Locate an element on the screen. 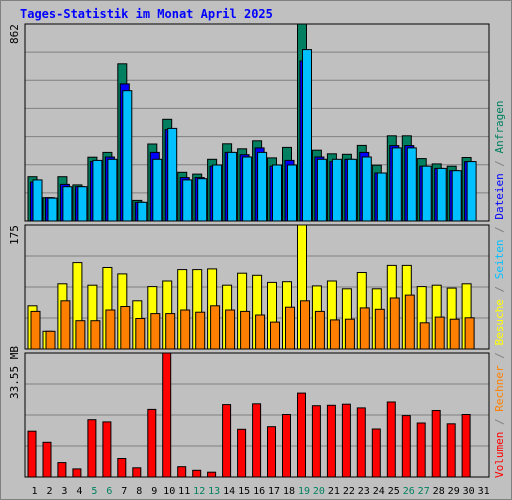 This screenshot has height=500, width=512. x-tick-label: 18 is located at coordinates (289, 491).